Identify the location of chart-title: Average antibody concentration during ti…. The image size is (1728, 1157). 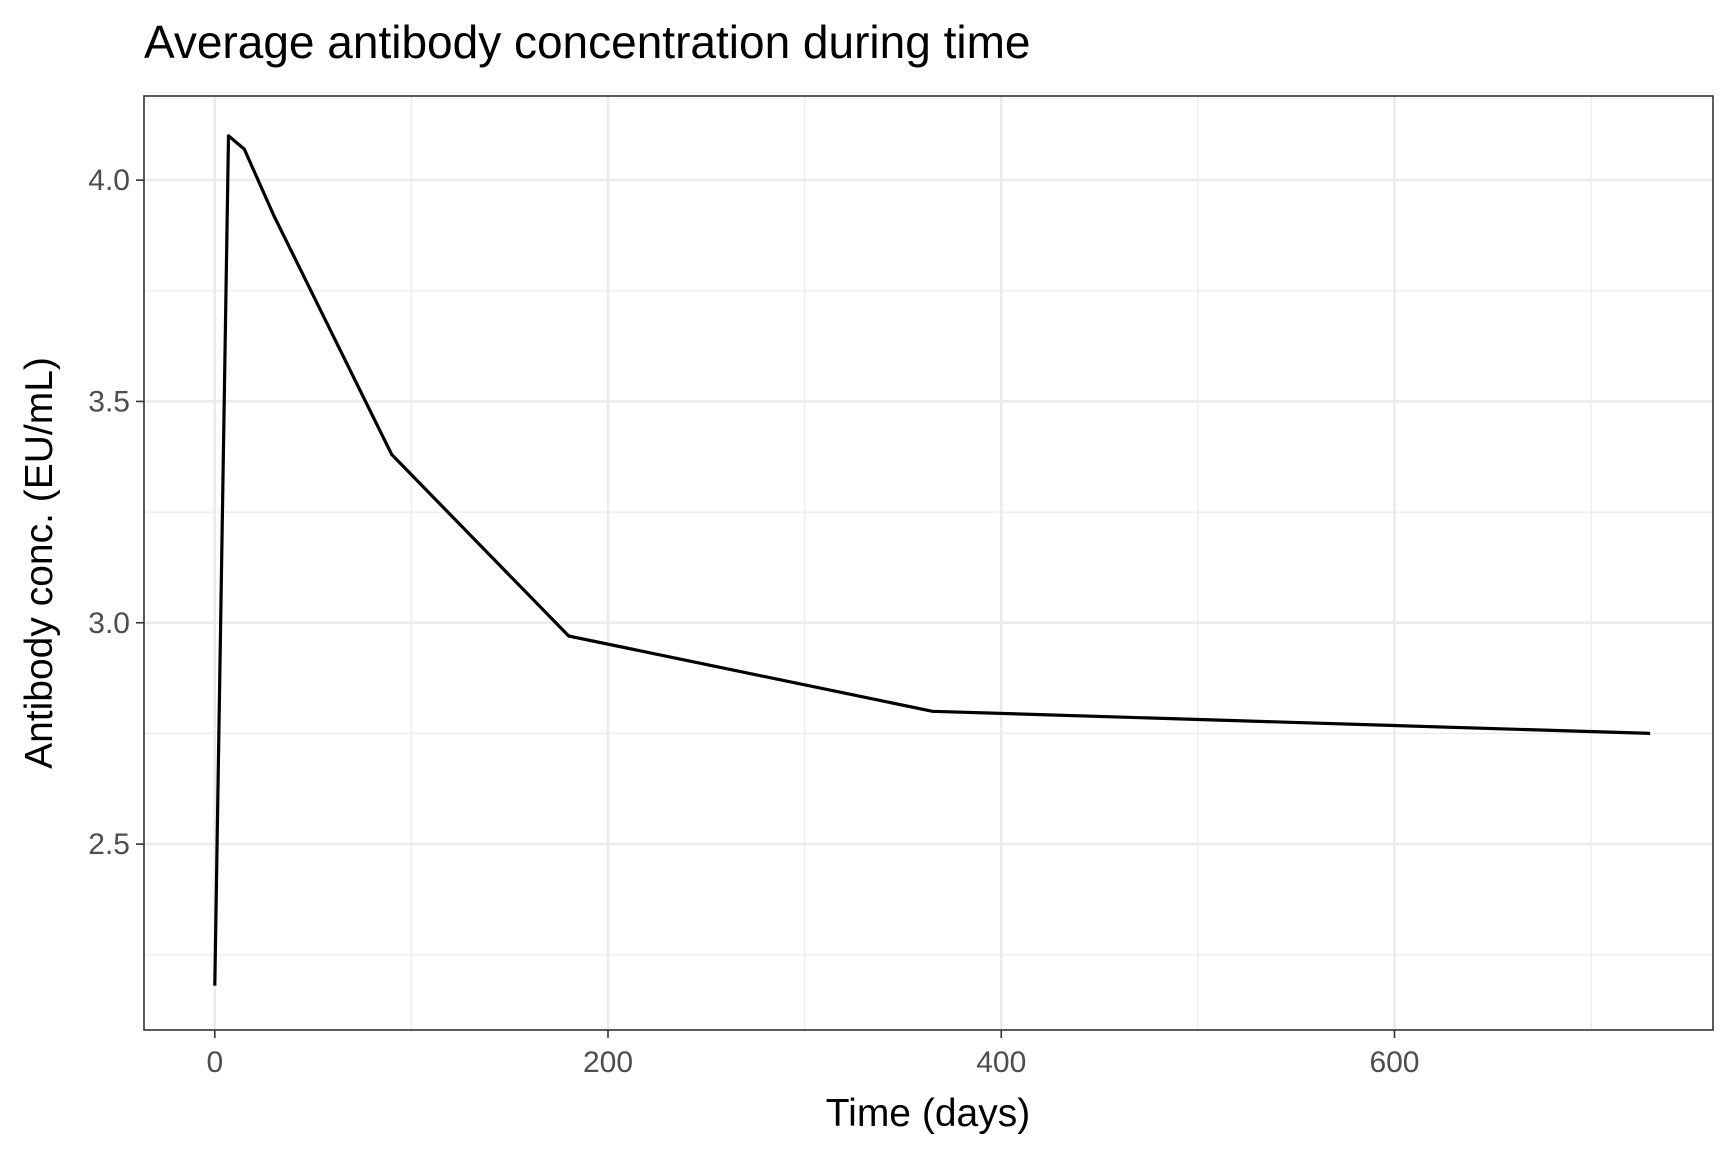
(587, 42).